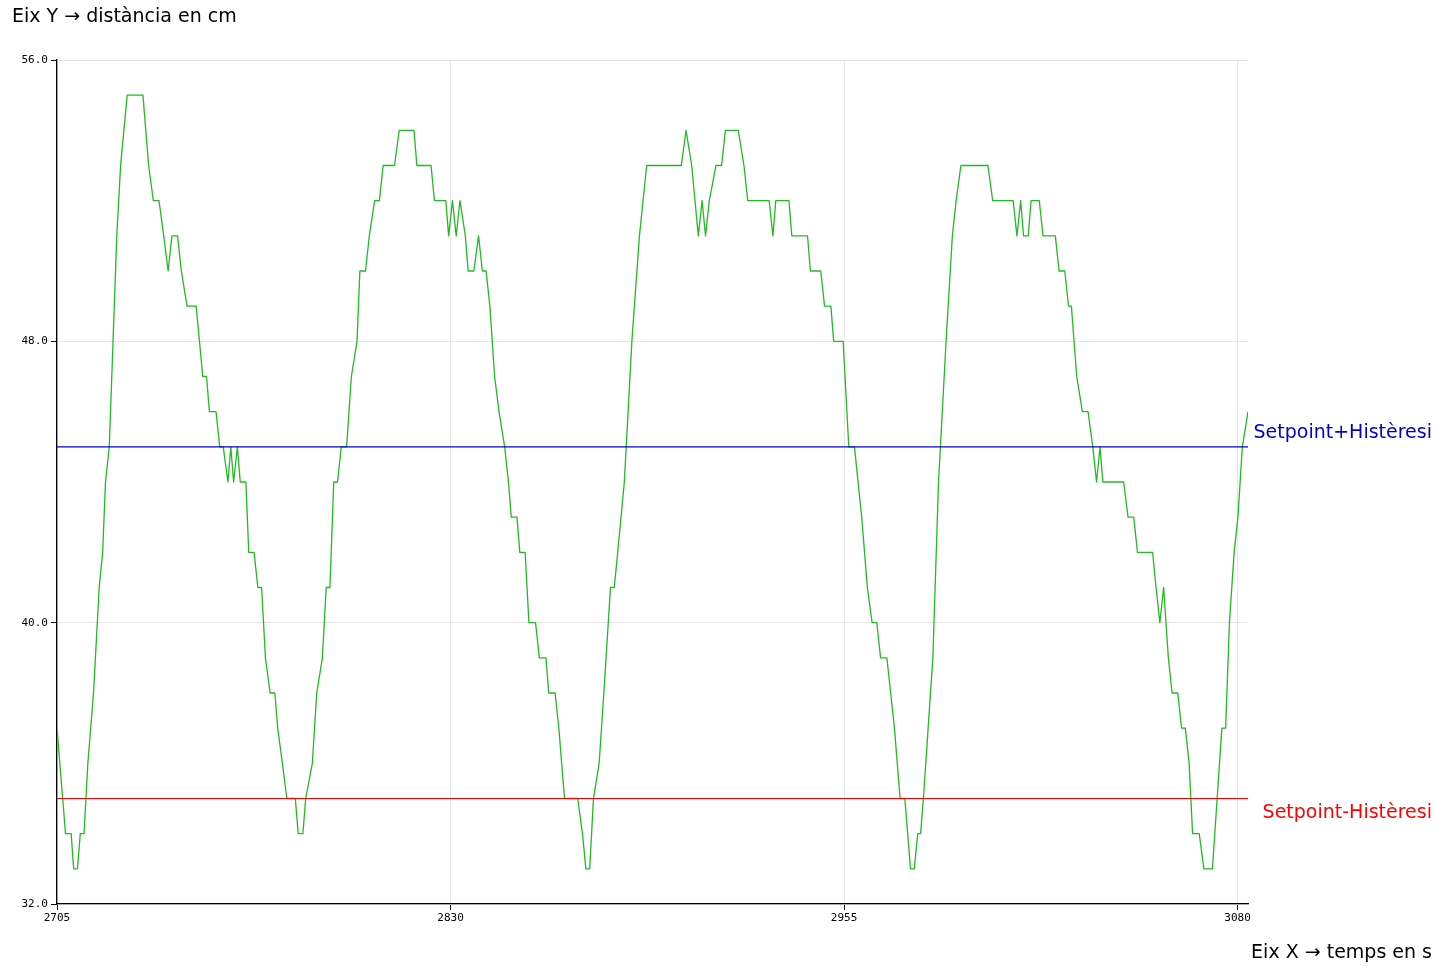 The image size is (1448, 966). I want to click on ref-line-label: Setpoint-Histèresi, so click(1347, 810).